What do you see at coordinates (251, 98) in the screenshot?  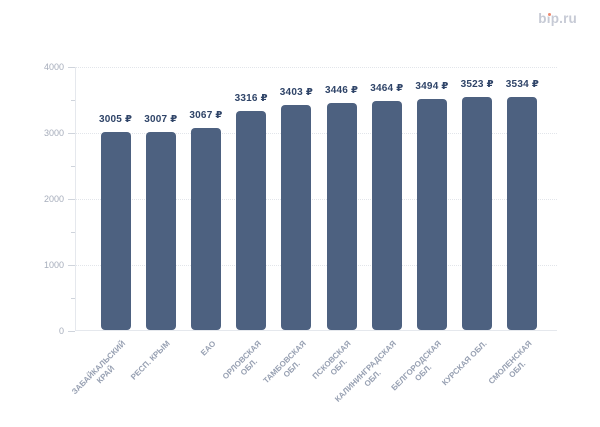 I see `bar-value-label: 3316 ₽` at bounding box center [251, 98].